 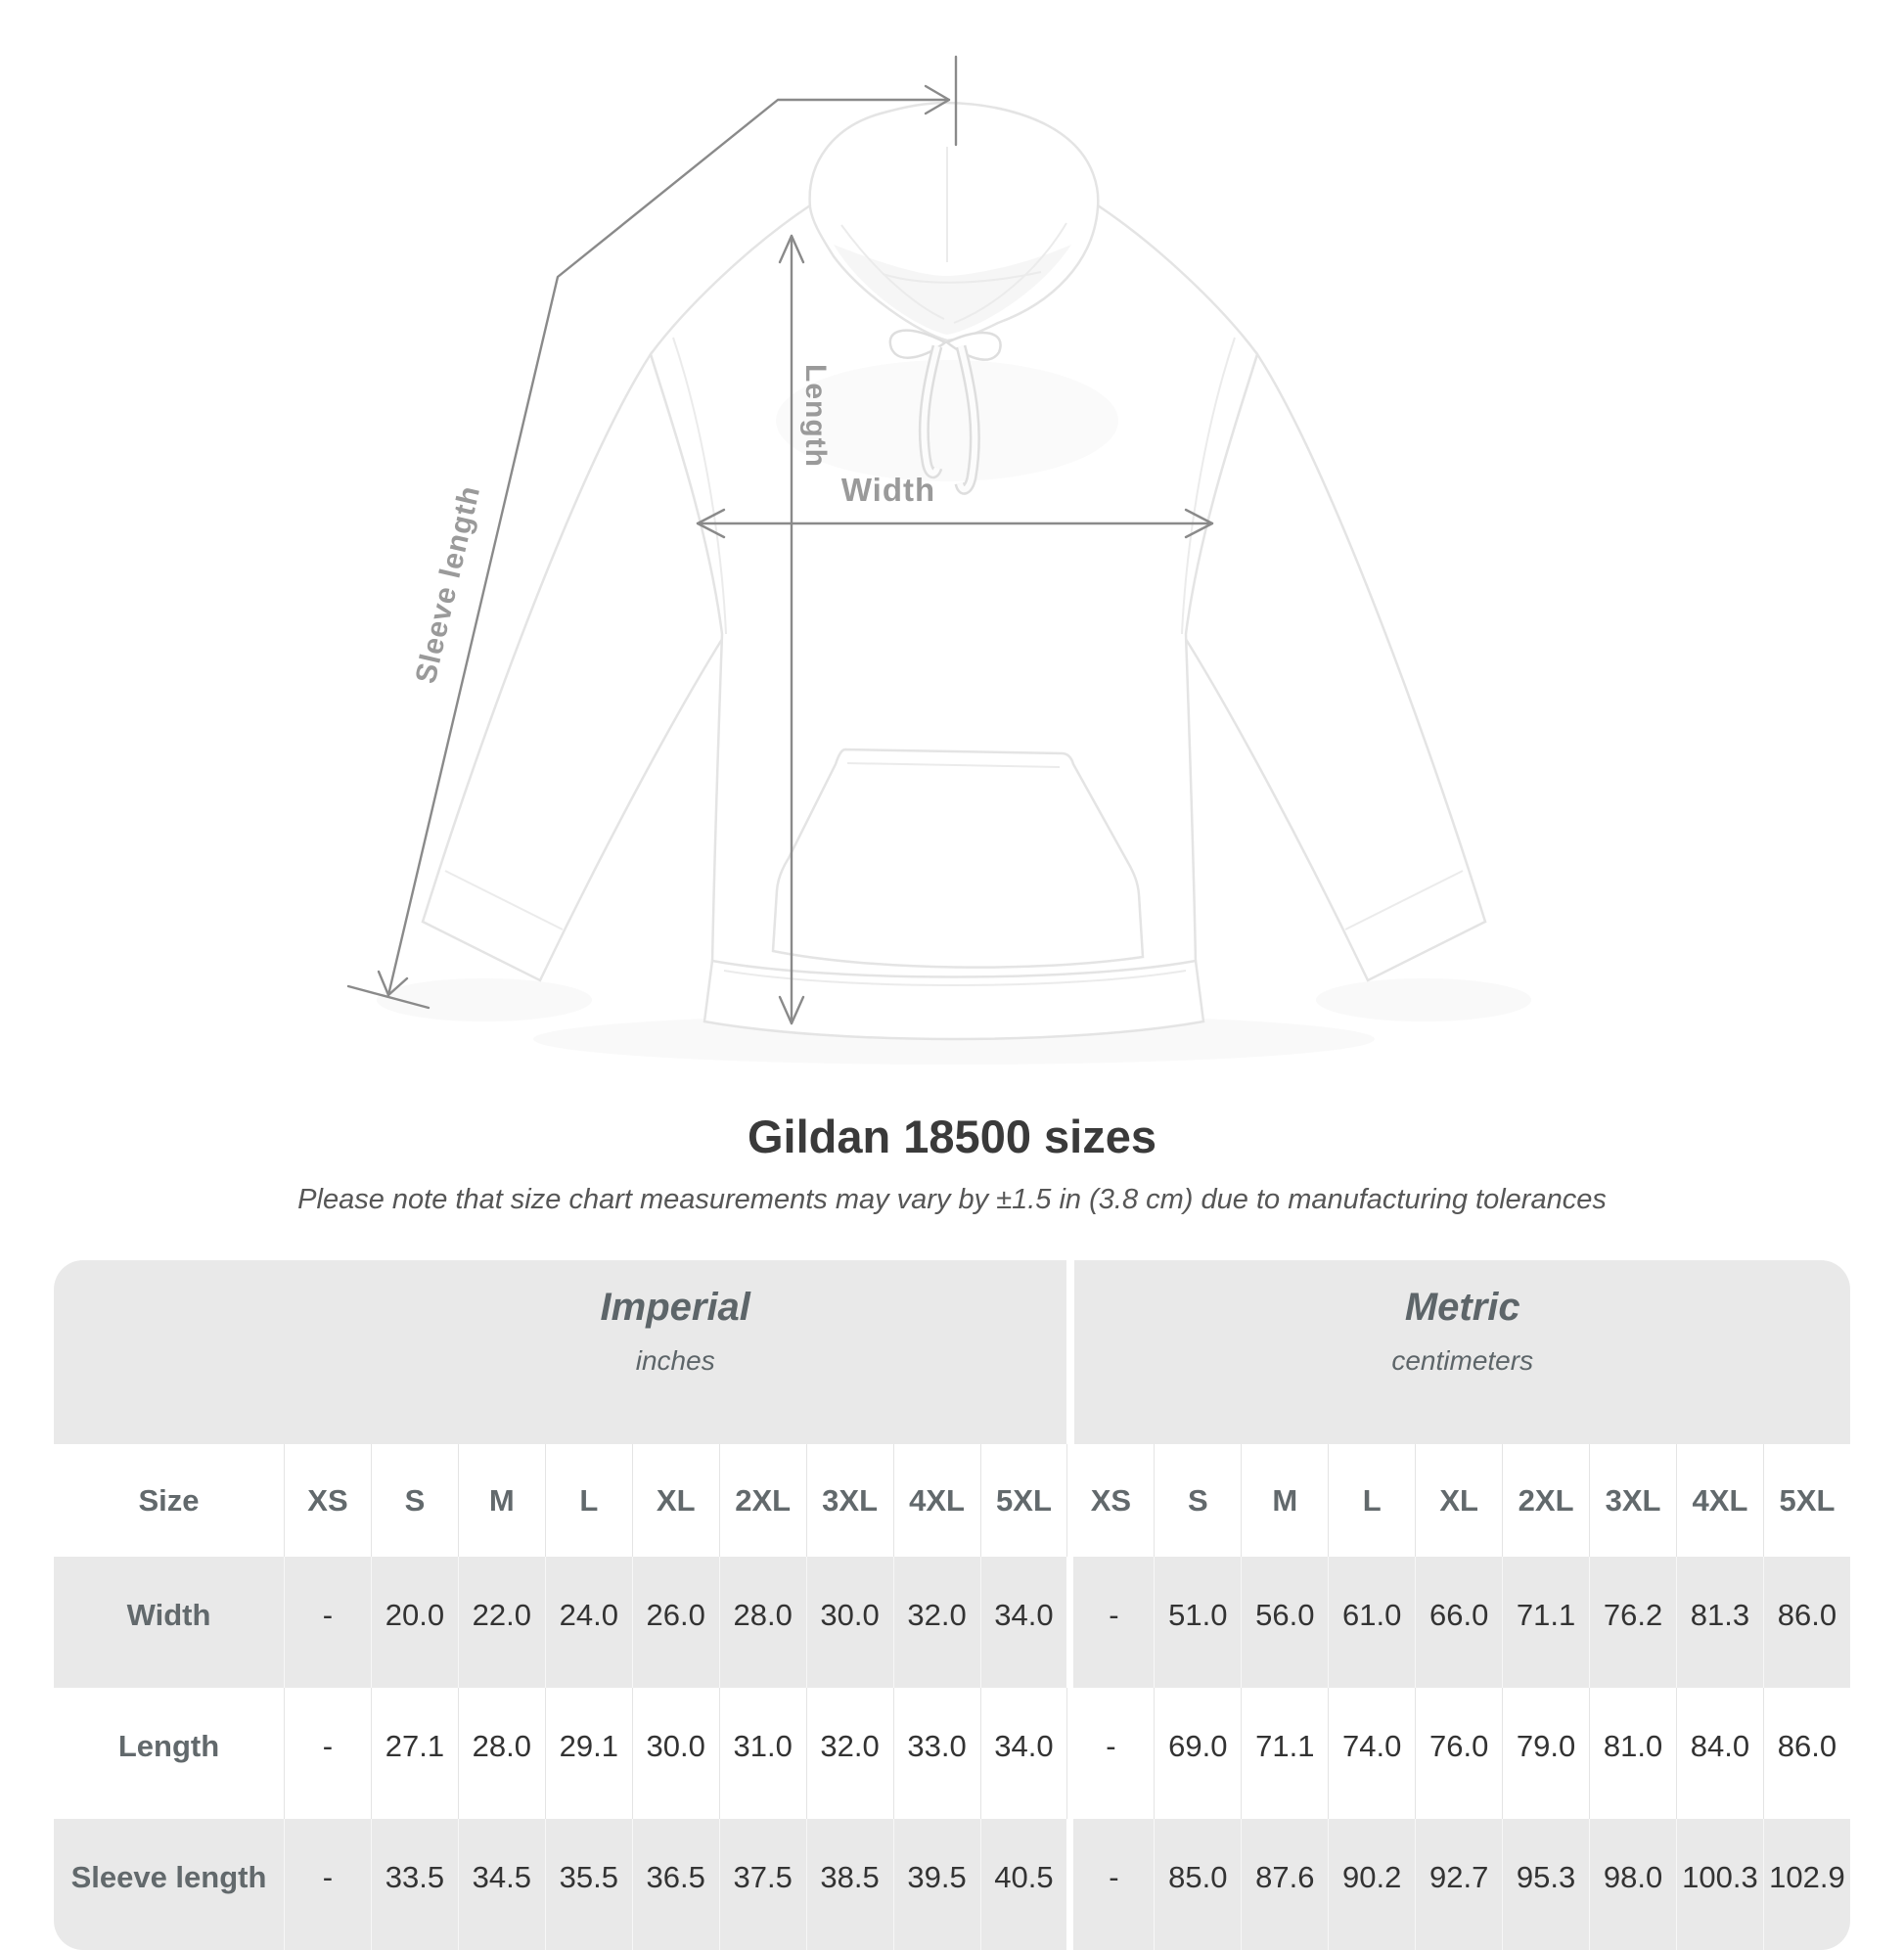 What do you see at coordinates (588, 1753) in the screenshot?
I see `imperial-value-l: 29.1` at bounding box center [588, 1753].